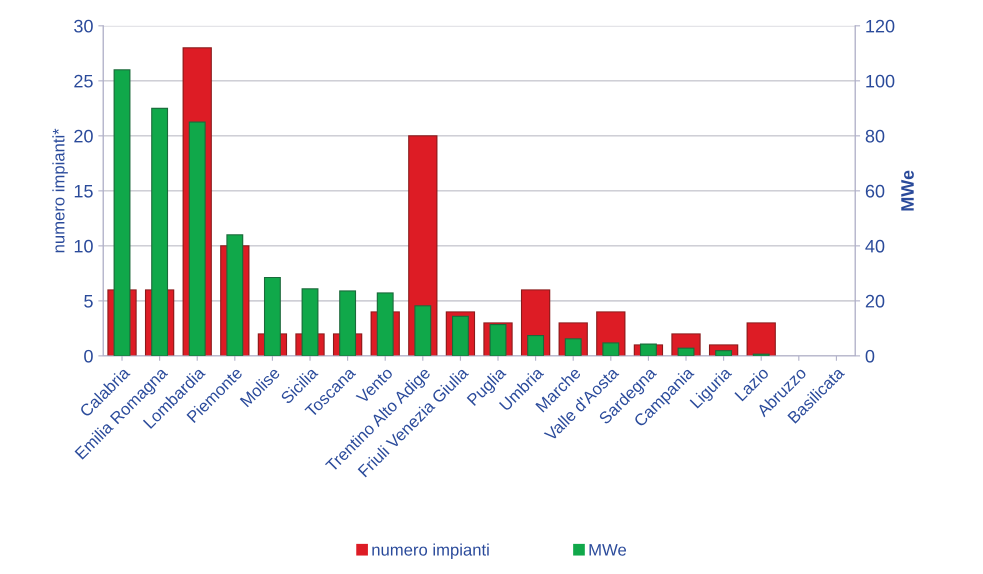 The image size is (983, 574). What do you see at coordinates (875, 191) in the screenshot?
I see `y2-tick-label: 60` at bounding box center [875, 191].